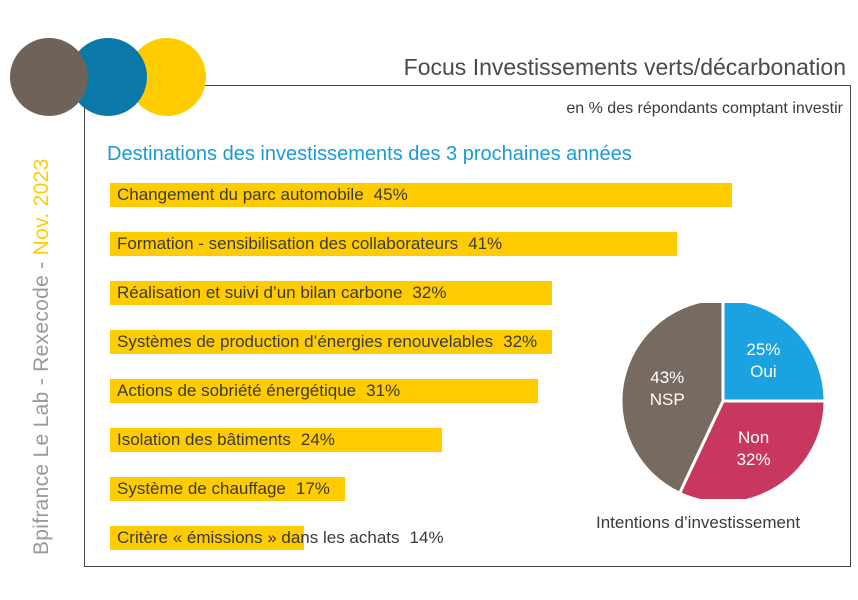 This screenshot has width=858, height=600. Describe the element at coordinates (201, 488) in the screenshot. I see `bar-category-label: Système de chauffage` at that location.